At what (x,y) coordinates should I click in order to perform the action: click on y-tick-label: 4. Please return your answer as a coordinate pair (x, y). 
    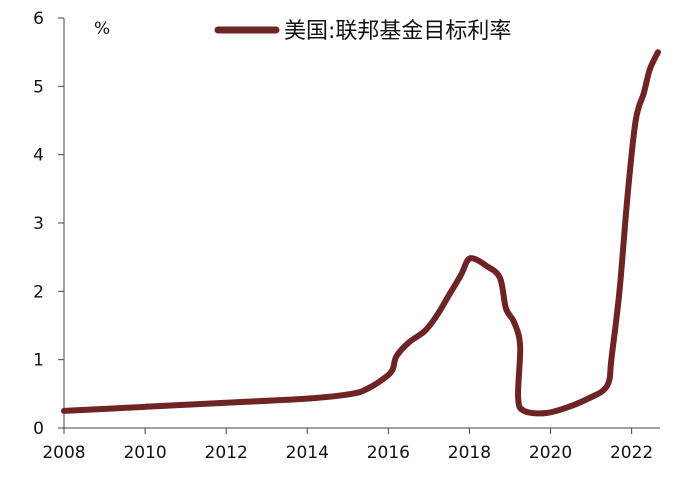
    Looking at the image, I should click on (38, 156).